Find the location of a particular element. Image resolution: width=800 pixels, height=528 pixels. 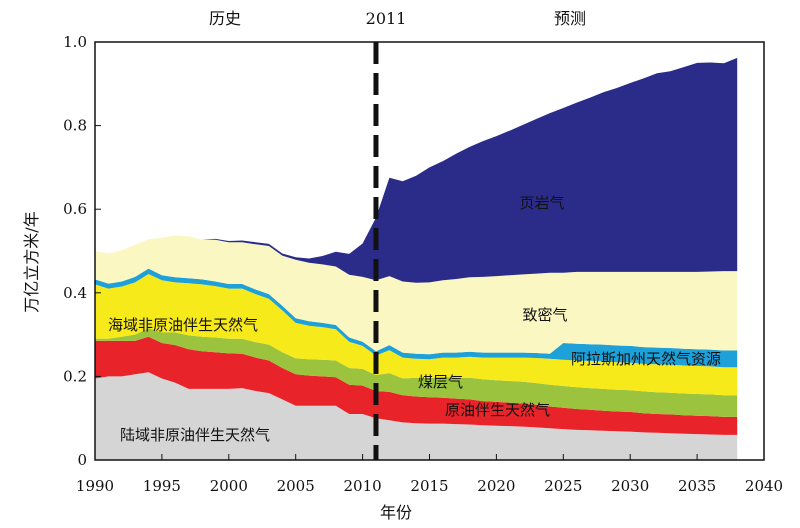

x-tick-label-2005: 2005 is located at coordinates (296, 486).